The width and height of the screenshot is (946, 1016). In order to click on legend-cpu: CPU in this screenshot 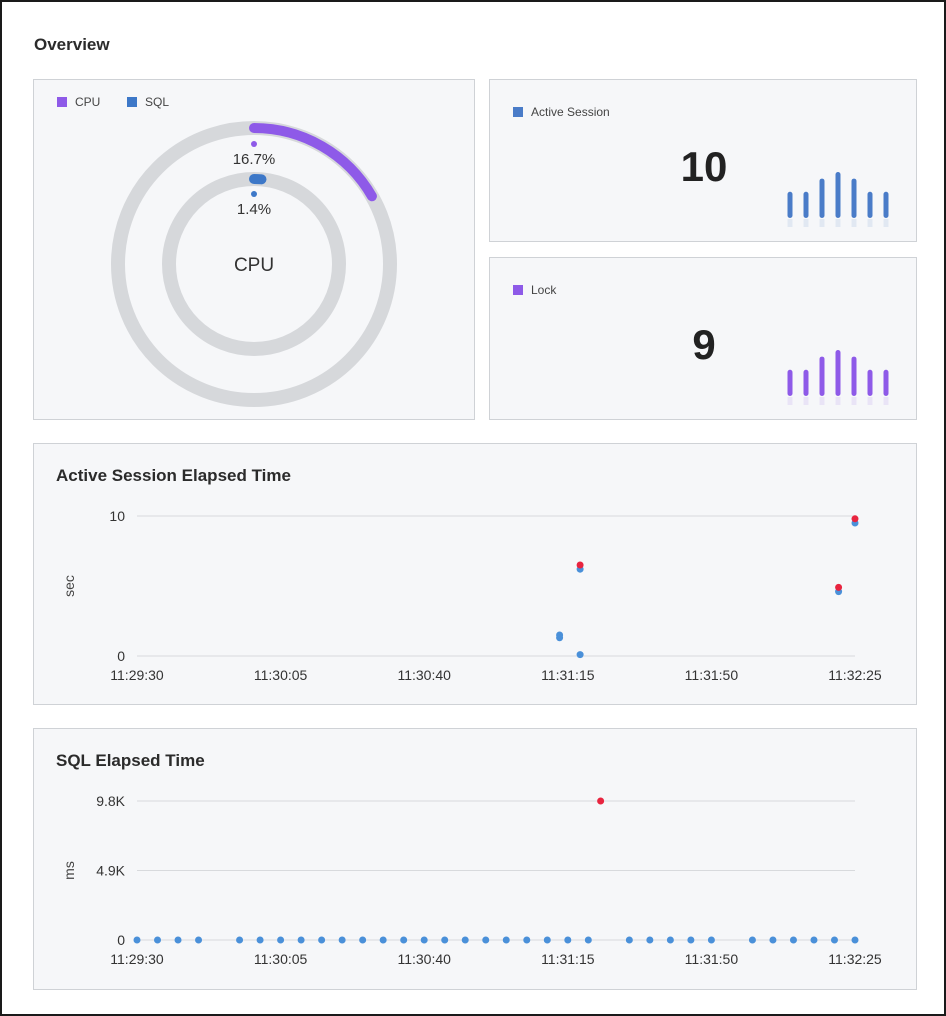, I will do `click(78, 102)`.